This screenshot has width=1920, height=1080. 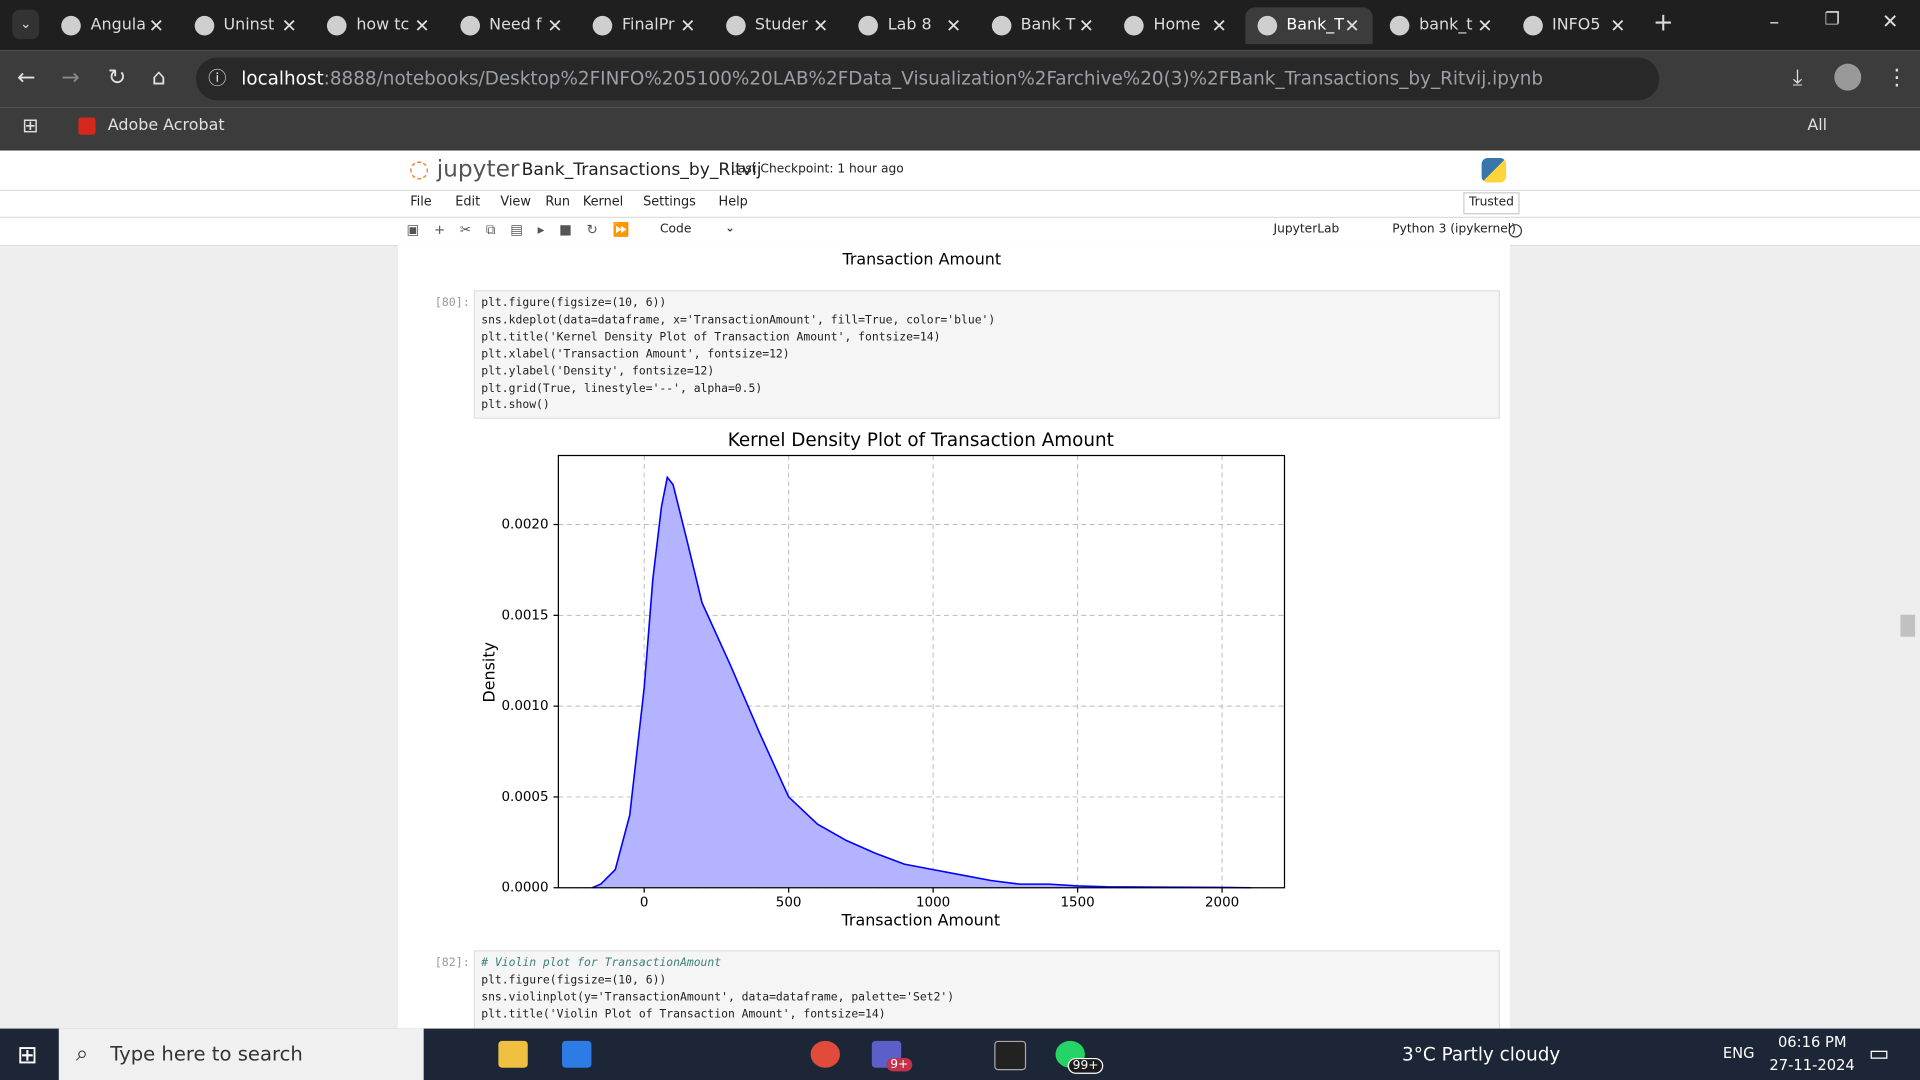 What do you see at coordinates (598, 371) in the screenshot?
I see `code-line: plt.ylabel('Density', fontsize=12)` at bounding box center [598, 371].